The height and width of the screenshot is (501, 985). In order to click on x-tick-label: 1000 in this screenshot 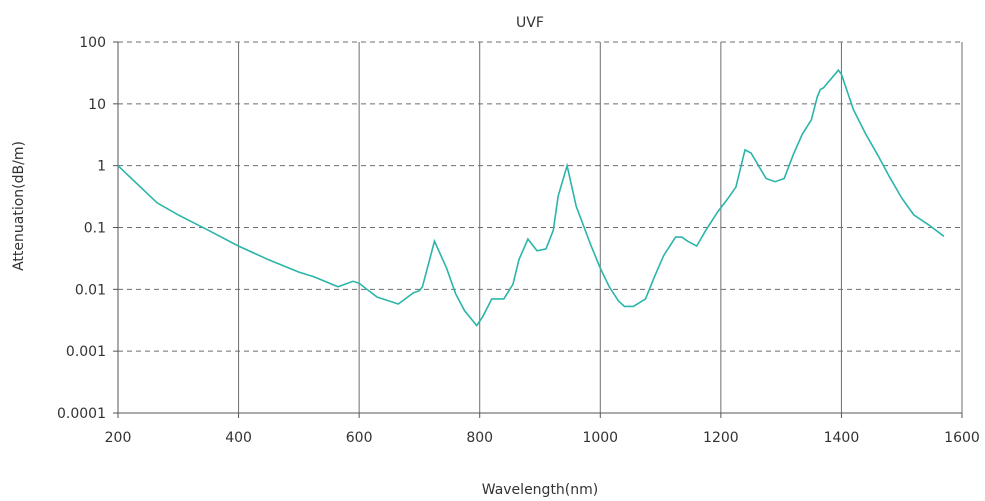, I will do `click(600, 438)`.